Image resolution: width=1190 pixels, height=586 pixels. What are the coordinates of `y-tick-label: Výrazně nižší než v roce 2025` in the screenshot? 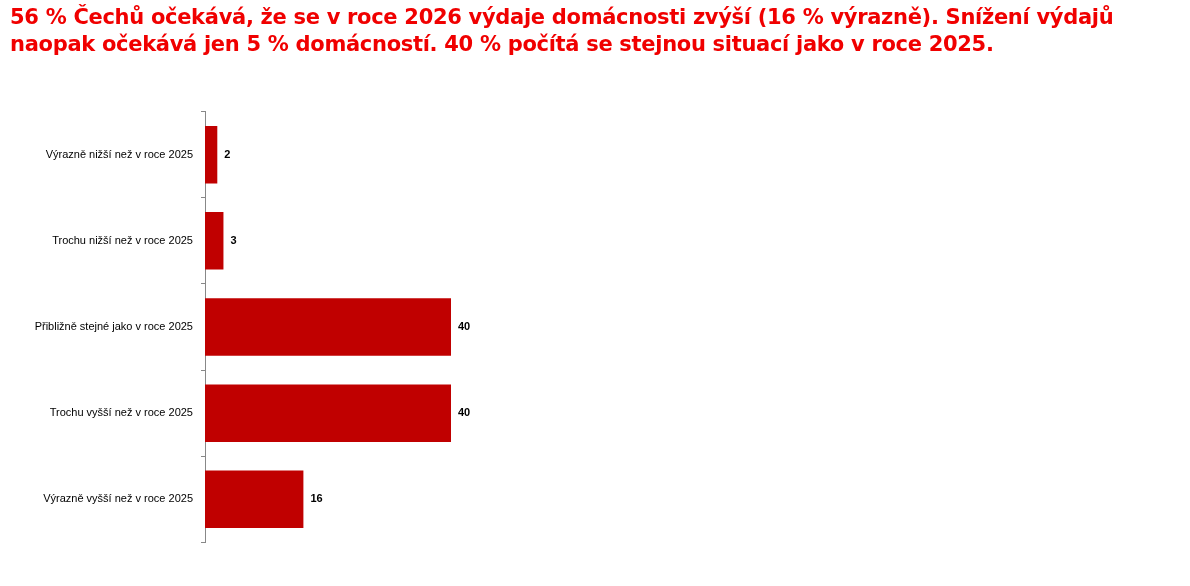 It's located at (119, 153).